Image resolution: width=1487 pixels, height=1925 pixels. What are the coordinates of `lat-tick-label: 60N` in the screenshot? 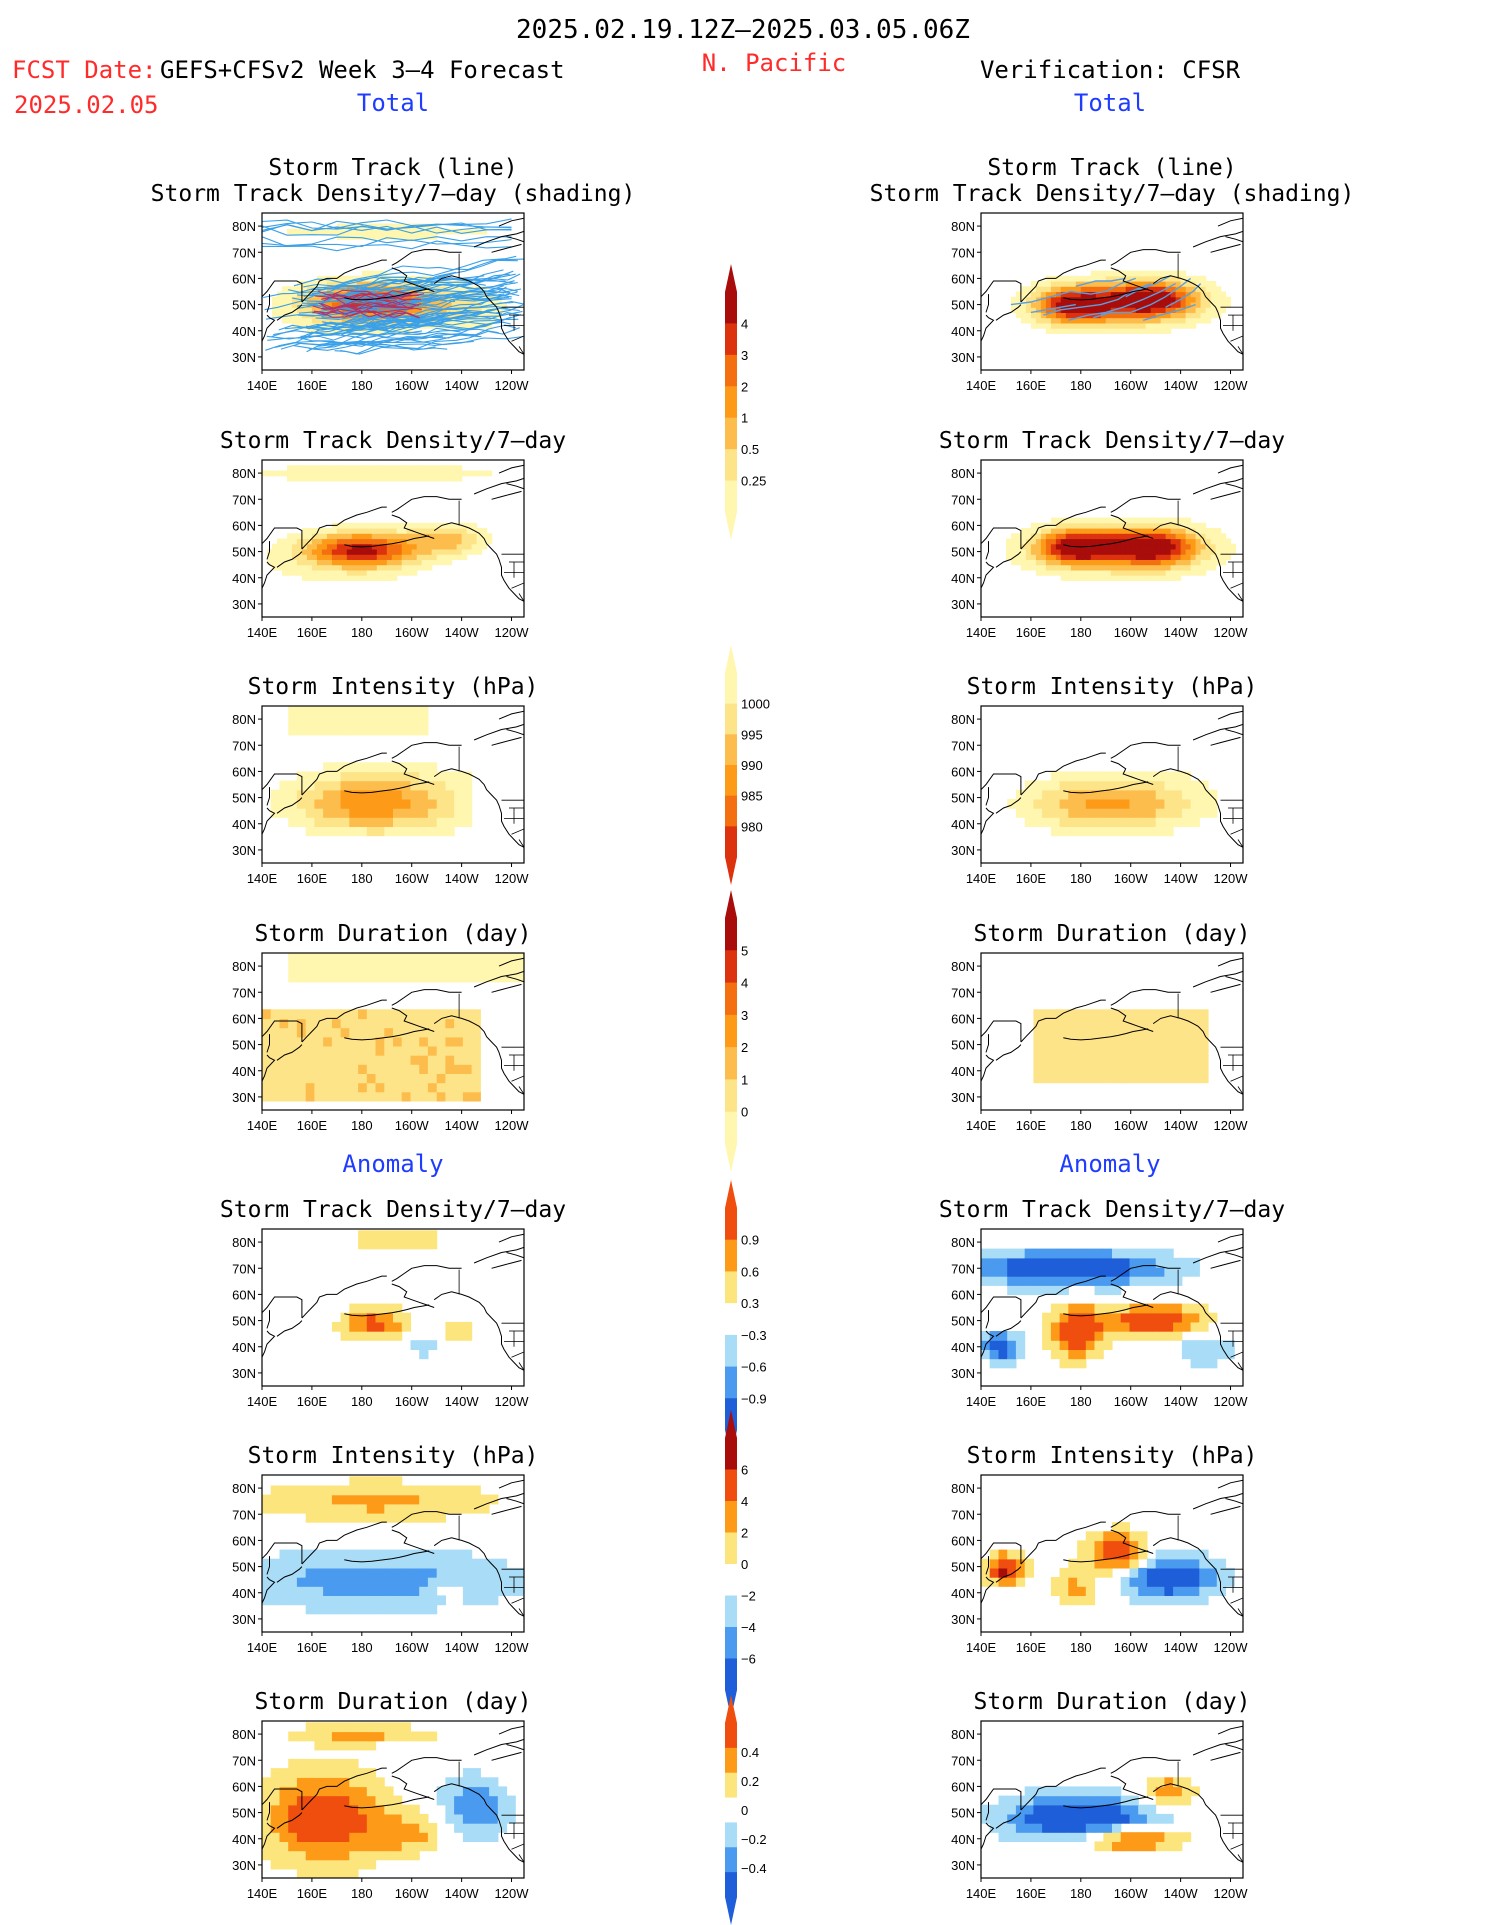 It's located at (963, 1540).